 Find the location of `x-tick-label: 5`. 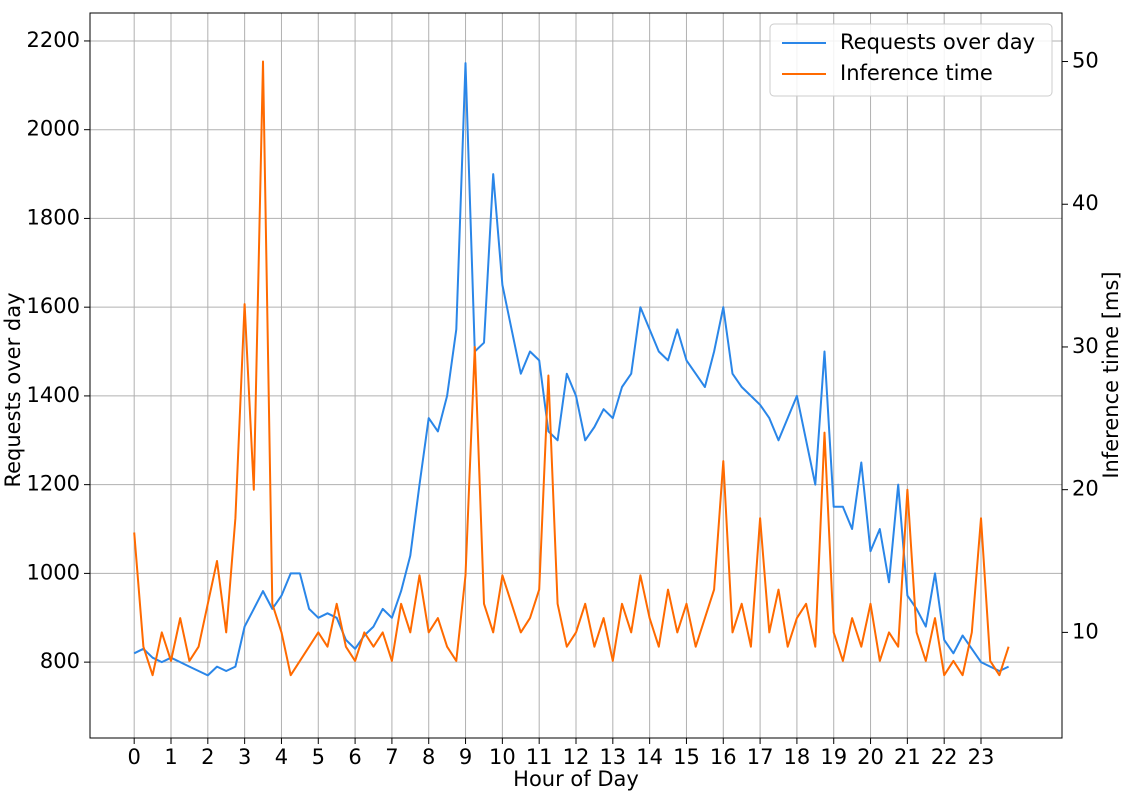

x-tick-label: 5 is located at coordinates (318, 757).